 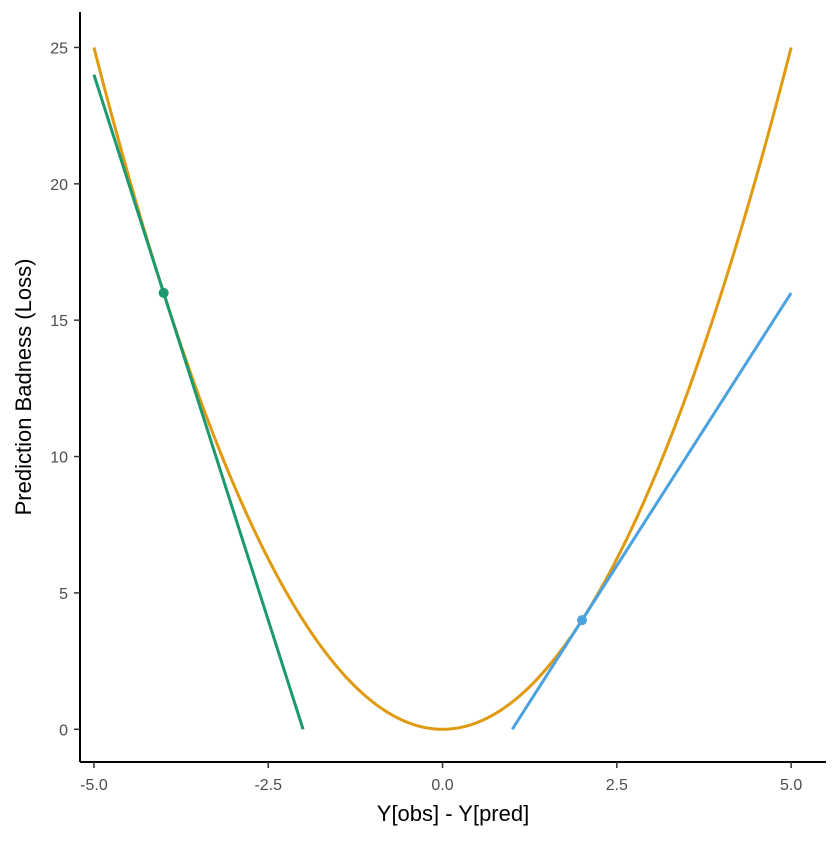 I want to click on y-axis-title: Prediction Badness (Loss), so click(x=23, y=387).